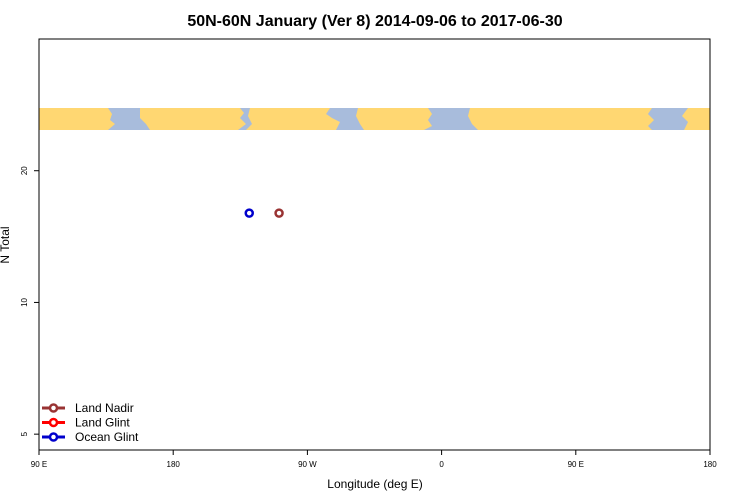  I want to click on x-axis-label: Longitude (deg E), so click(374, 484).